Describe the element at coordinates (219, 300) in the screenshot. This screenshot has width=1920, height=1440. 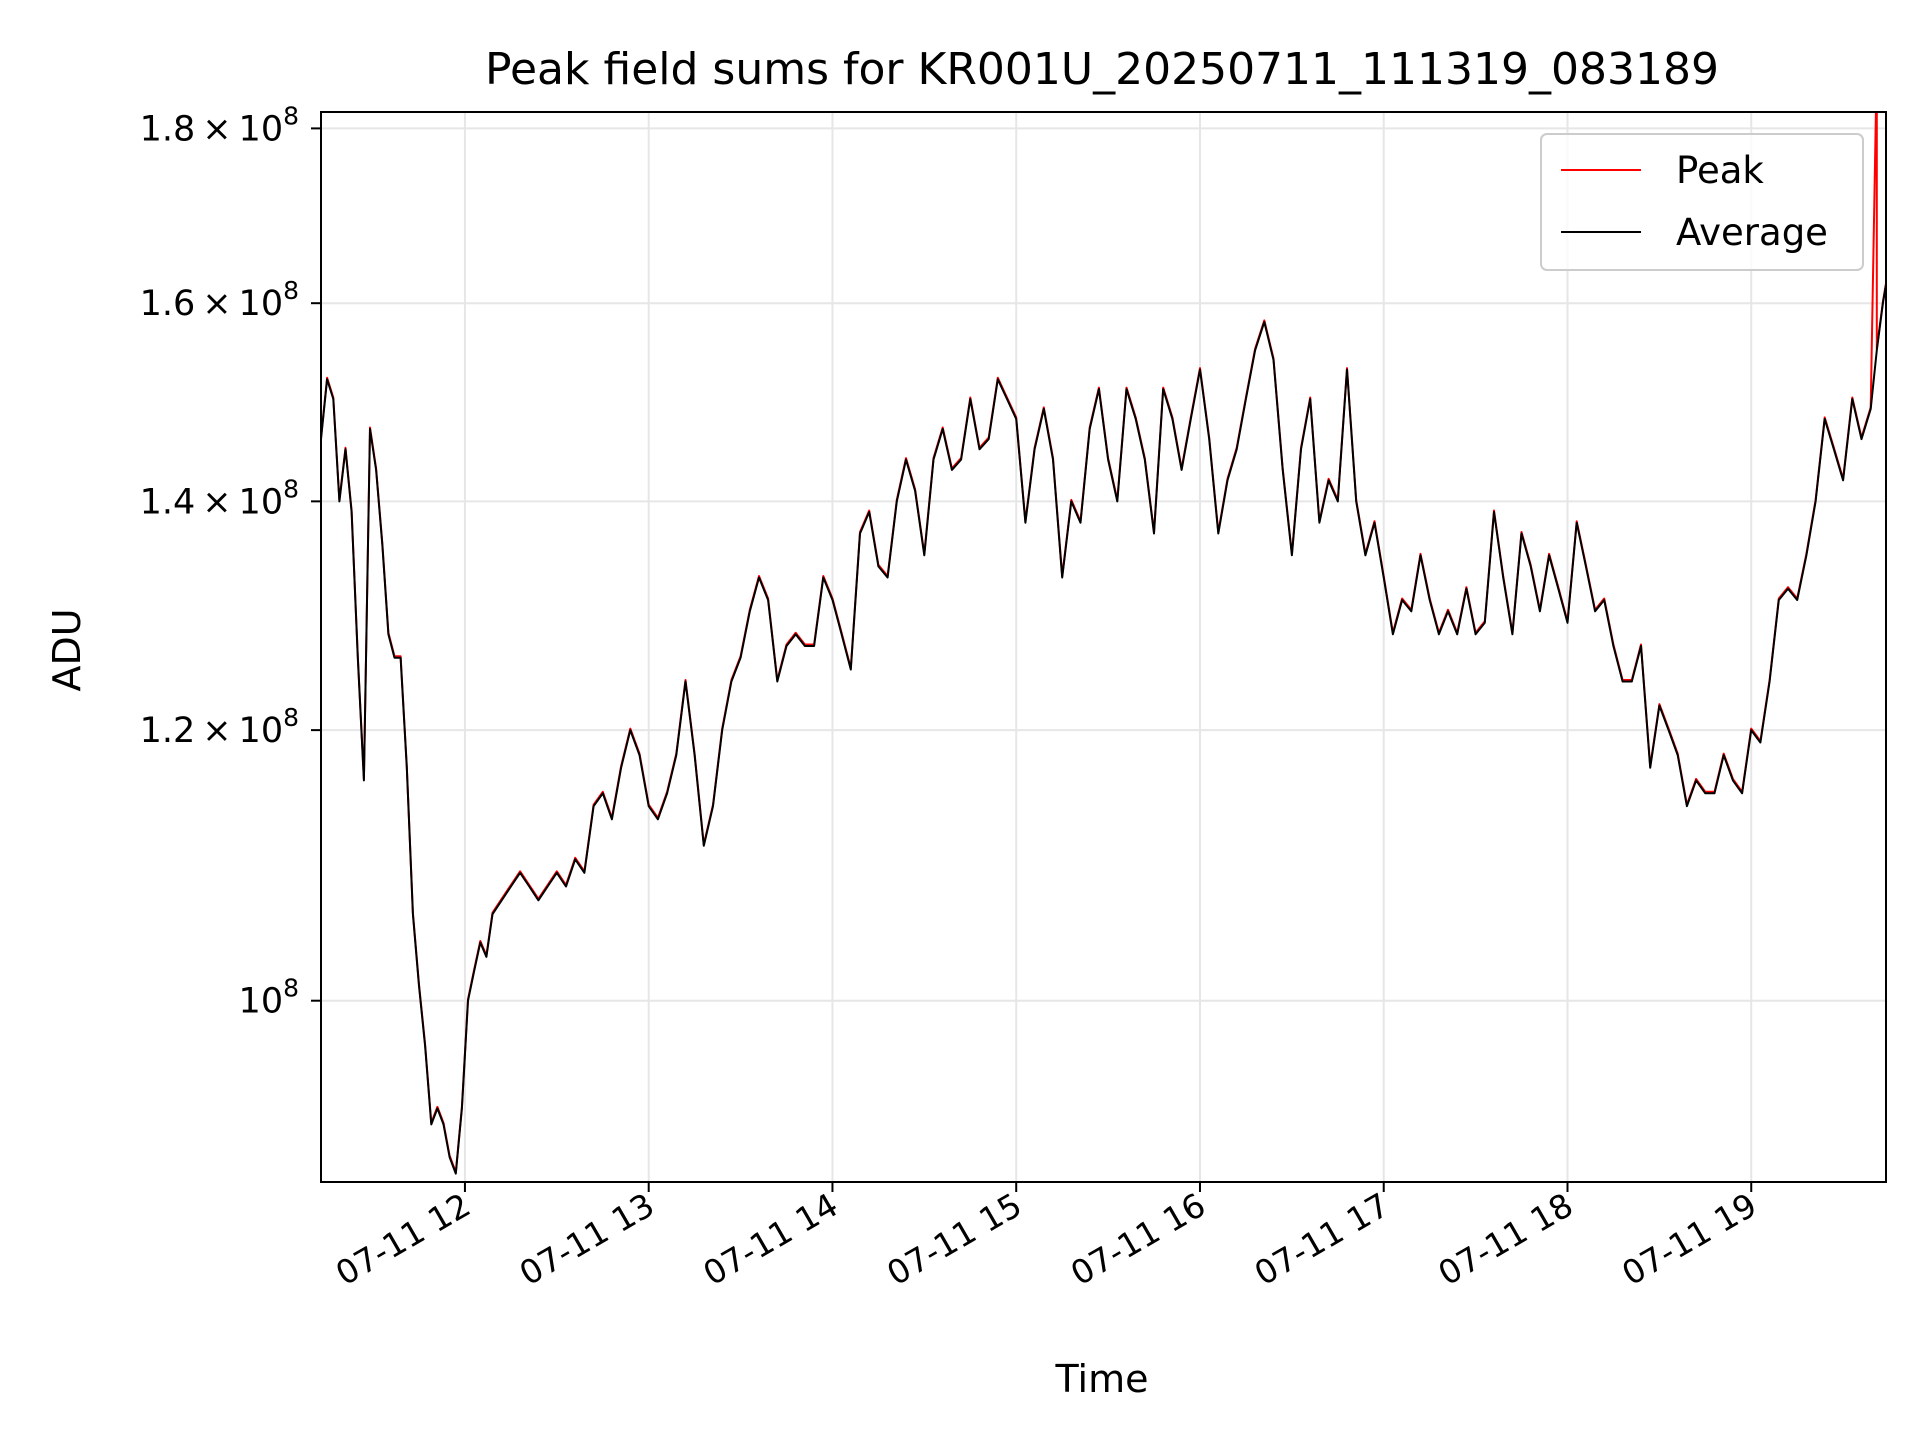
I see `y-tick-label: 1.6 × 10⁸` at that location.